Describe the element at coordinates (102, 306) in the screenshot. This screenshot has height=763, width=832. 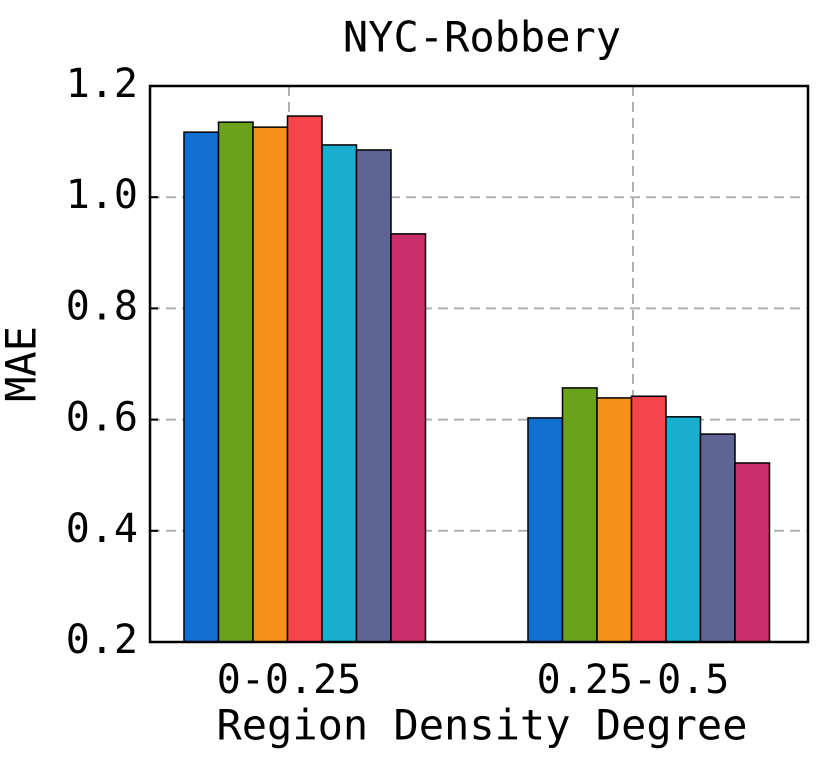
I see `y-tick-label: 0.8` at that location.